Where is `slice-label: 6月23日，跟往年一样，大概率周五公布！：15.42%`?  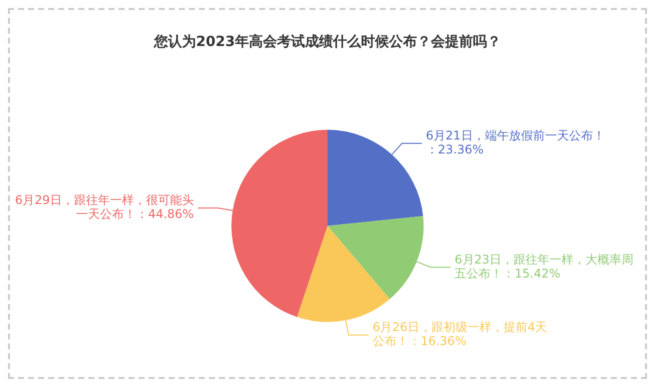 slice-label: 6月23日，跟往年一样，大概率周五公布！：15.42% is located at coordinates (544, 266).